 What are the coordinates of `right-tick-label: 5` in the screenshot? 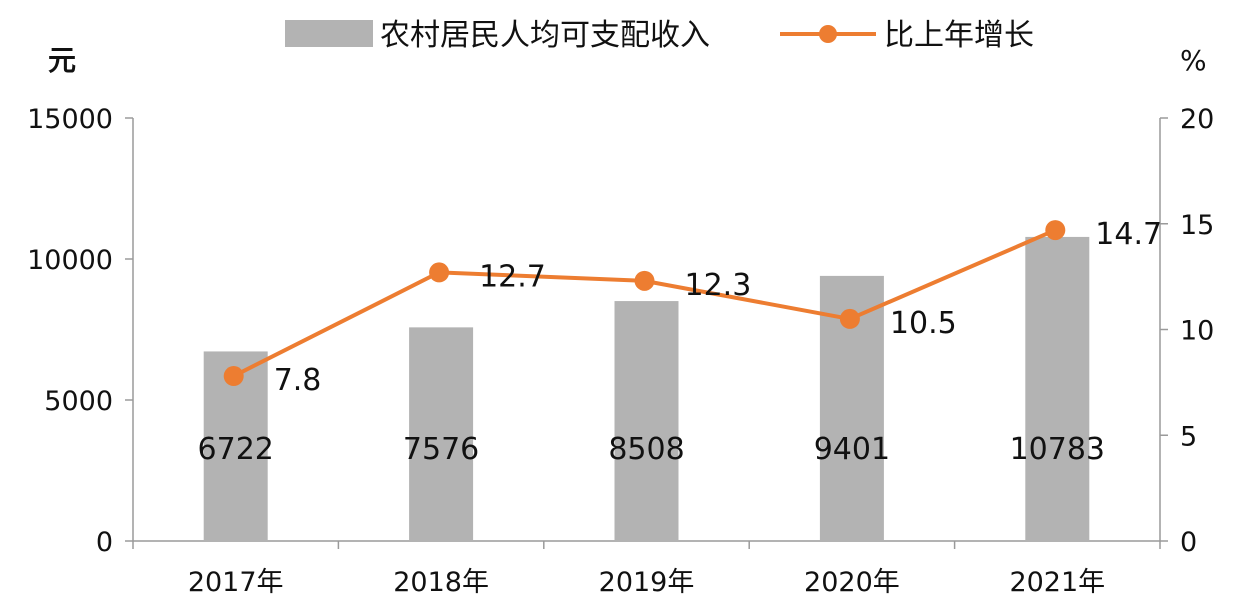 It's located at (1188, 436).